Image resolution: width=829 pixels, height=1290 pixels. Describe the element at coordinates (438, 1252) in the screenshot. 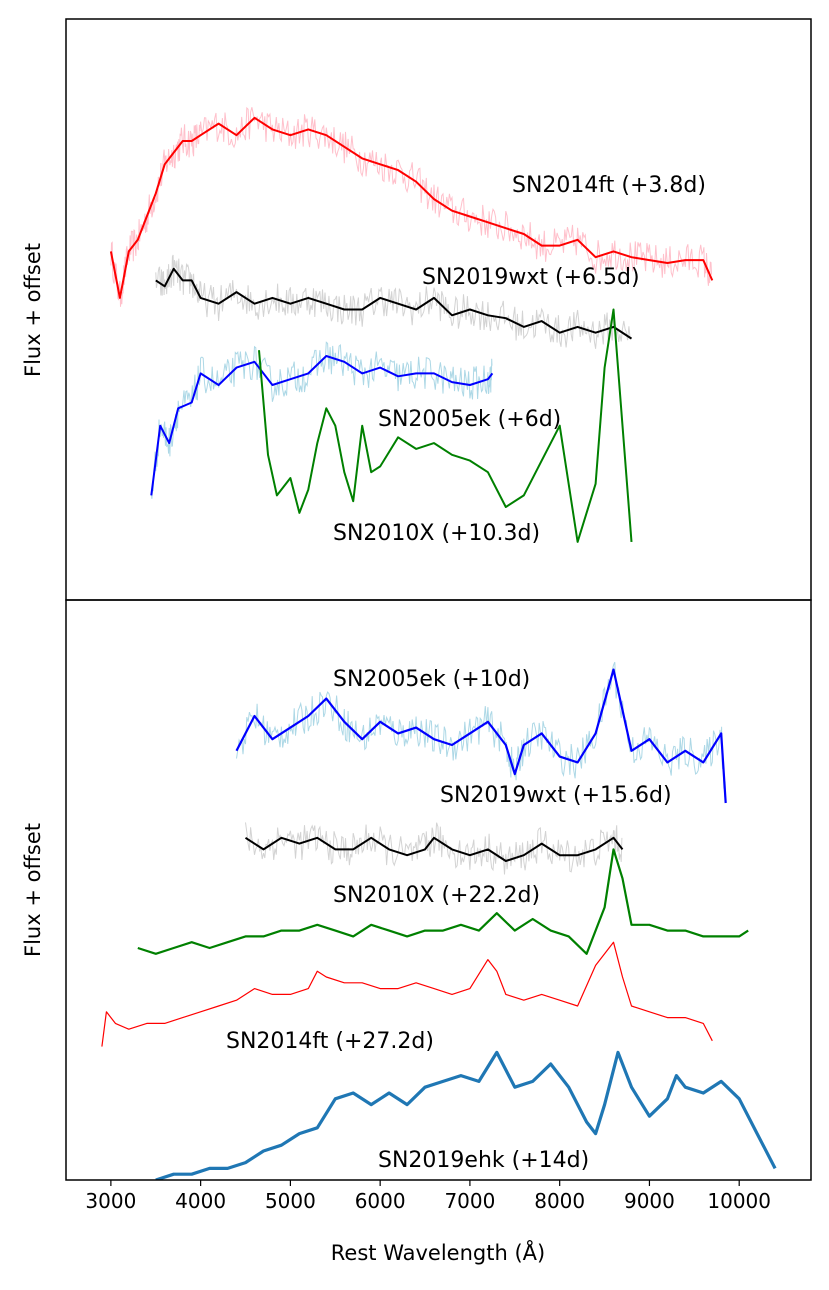

I see `x-axis-label: Rest Wavelength (Å)` at that location.